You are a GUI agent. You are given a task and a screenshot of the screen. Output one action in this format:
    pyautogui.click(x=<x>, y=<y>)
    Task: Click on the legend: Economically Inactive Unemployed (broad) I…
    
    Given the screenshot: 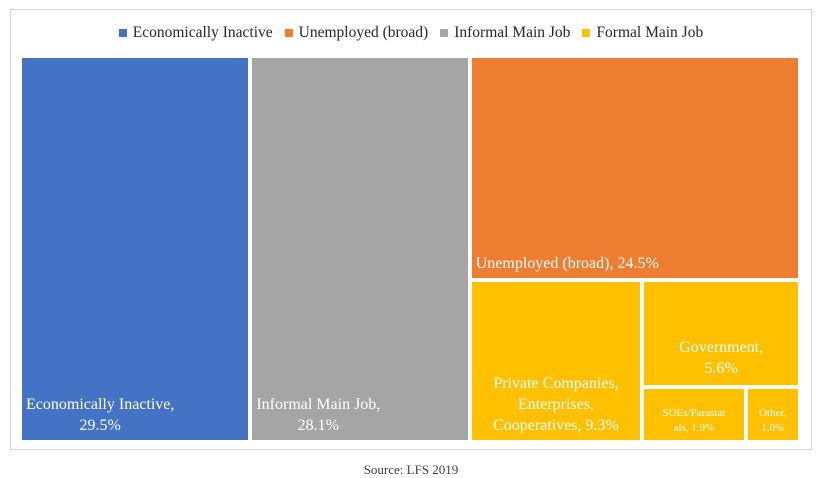 What is the action you would take?
    pyautogui.click(x=411, y=33)
    